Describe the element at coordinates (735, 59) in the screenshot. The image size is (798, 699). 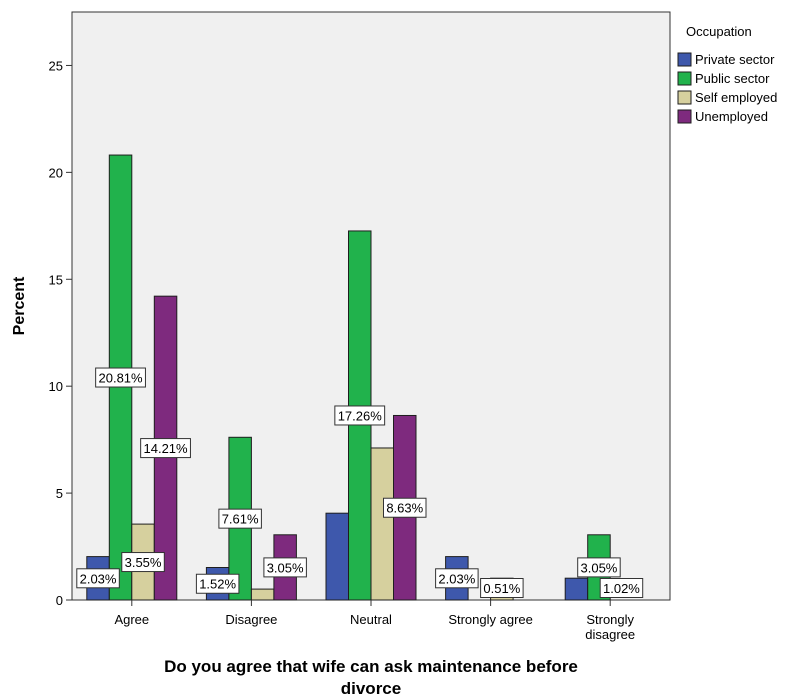
I see `legend-label: Private sector` at that location.